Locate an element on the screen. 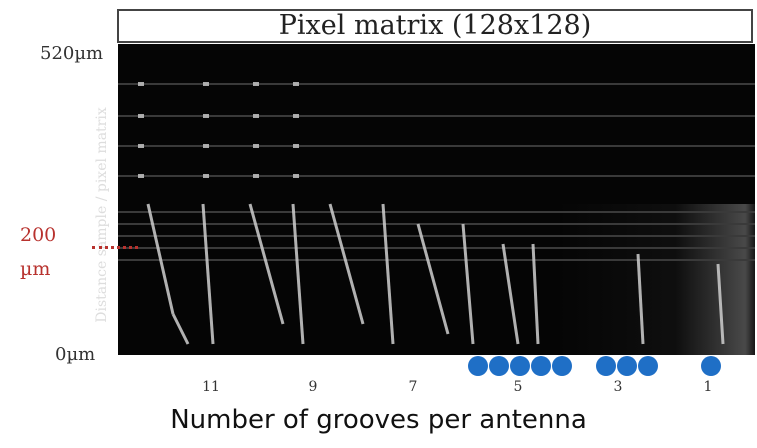 This screenshot has height=448, width=757. marker-value-label: 200 is located at coordinates (38, 235).